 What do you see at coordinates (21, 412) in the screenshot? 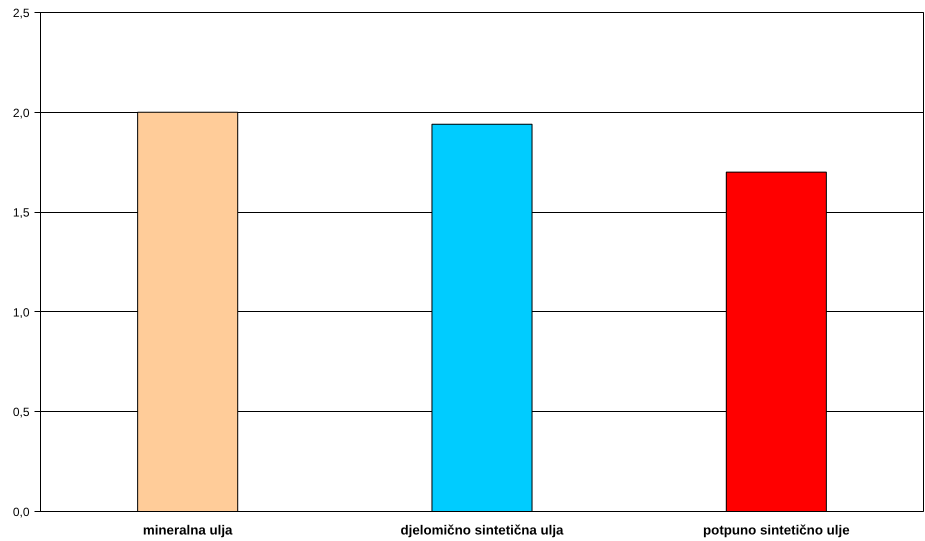
I see `y-tick-label: 0,5` at bounding box center [21, 412].